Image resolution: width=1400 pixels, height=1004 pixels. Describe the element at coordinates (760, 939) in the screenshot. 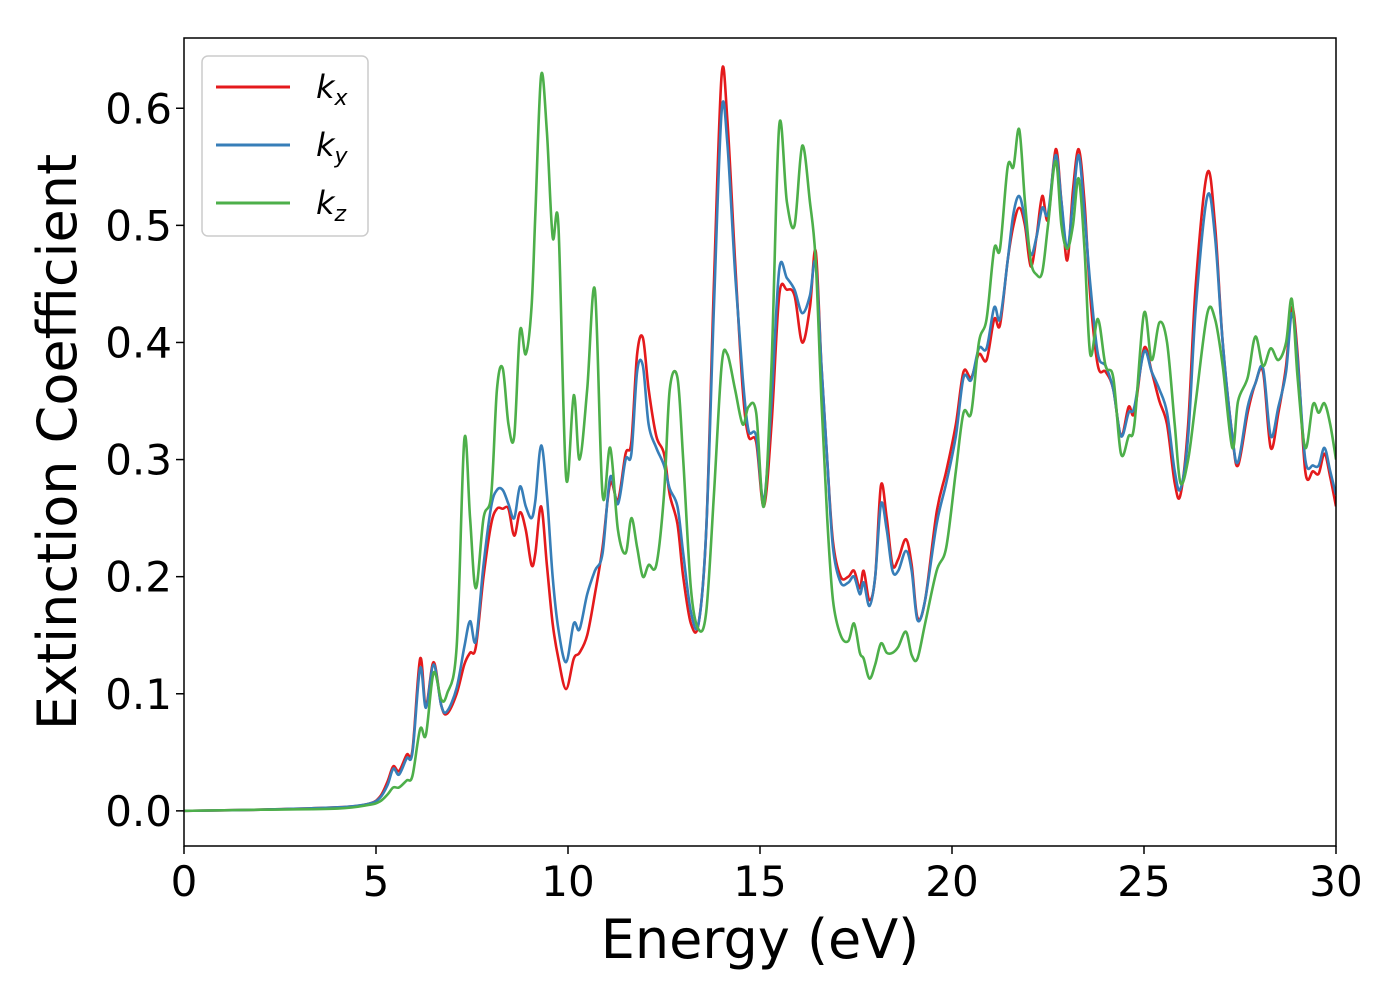

I see `x-axis-title: Energy (eV)` at that location.